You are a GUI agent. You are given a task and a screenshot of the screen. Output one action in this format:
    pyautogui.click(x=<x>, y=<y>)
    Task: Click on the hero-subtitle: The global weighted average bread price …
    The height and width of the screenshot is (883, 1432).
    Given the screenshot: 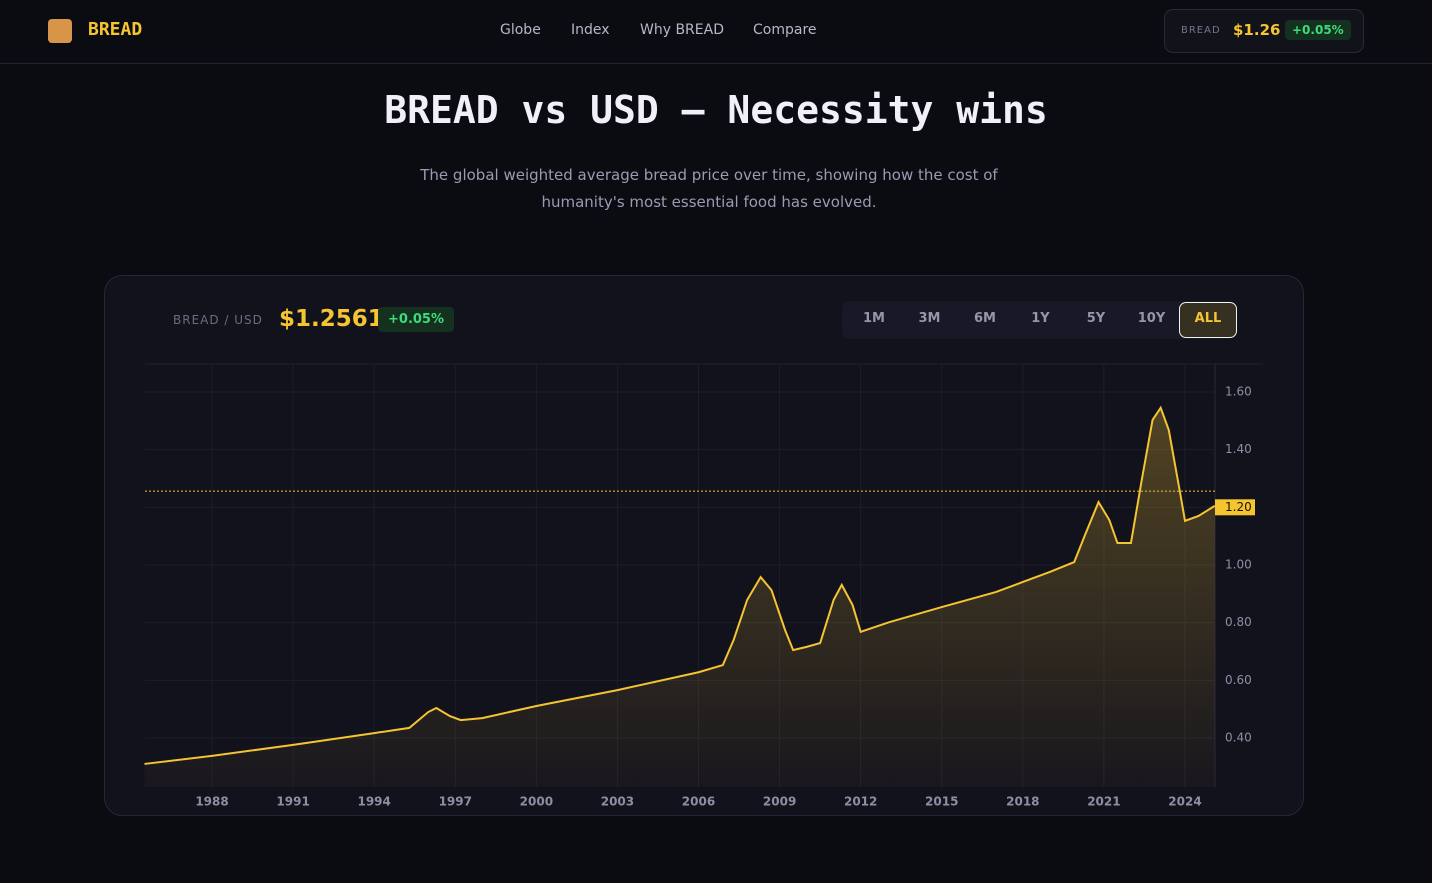 What is the action you would take?
    pyautogui.click(x=709, y=188)
    